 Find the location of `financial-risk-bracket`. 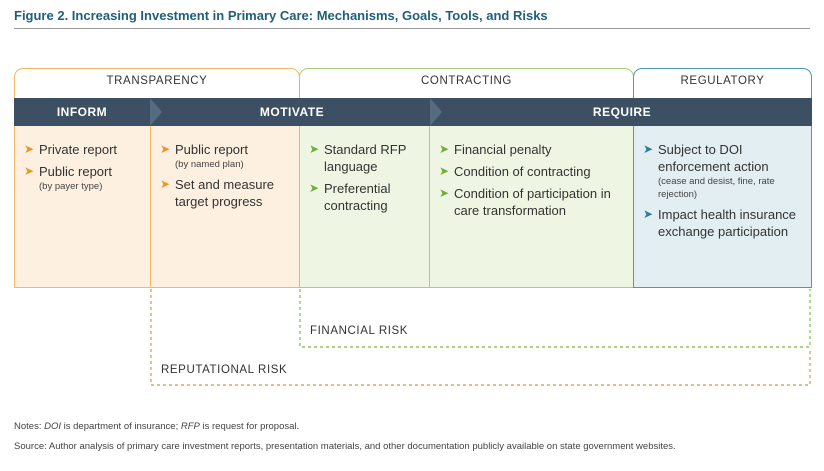

financial-risk-bracket is located at coordinates (555, 318).